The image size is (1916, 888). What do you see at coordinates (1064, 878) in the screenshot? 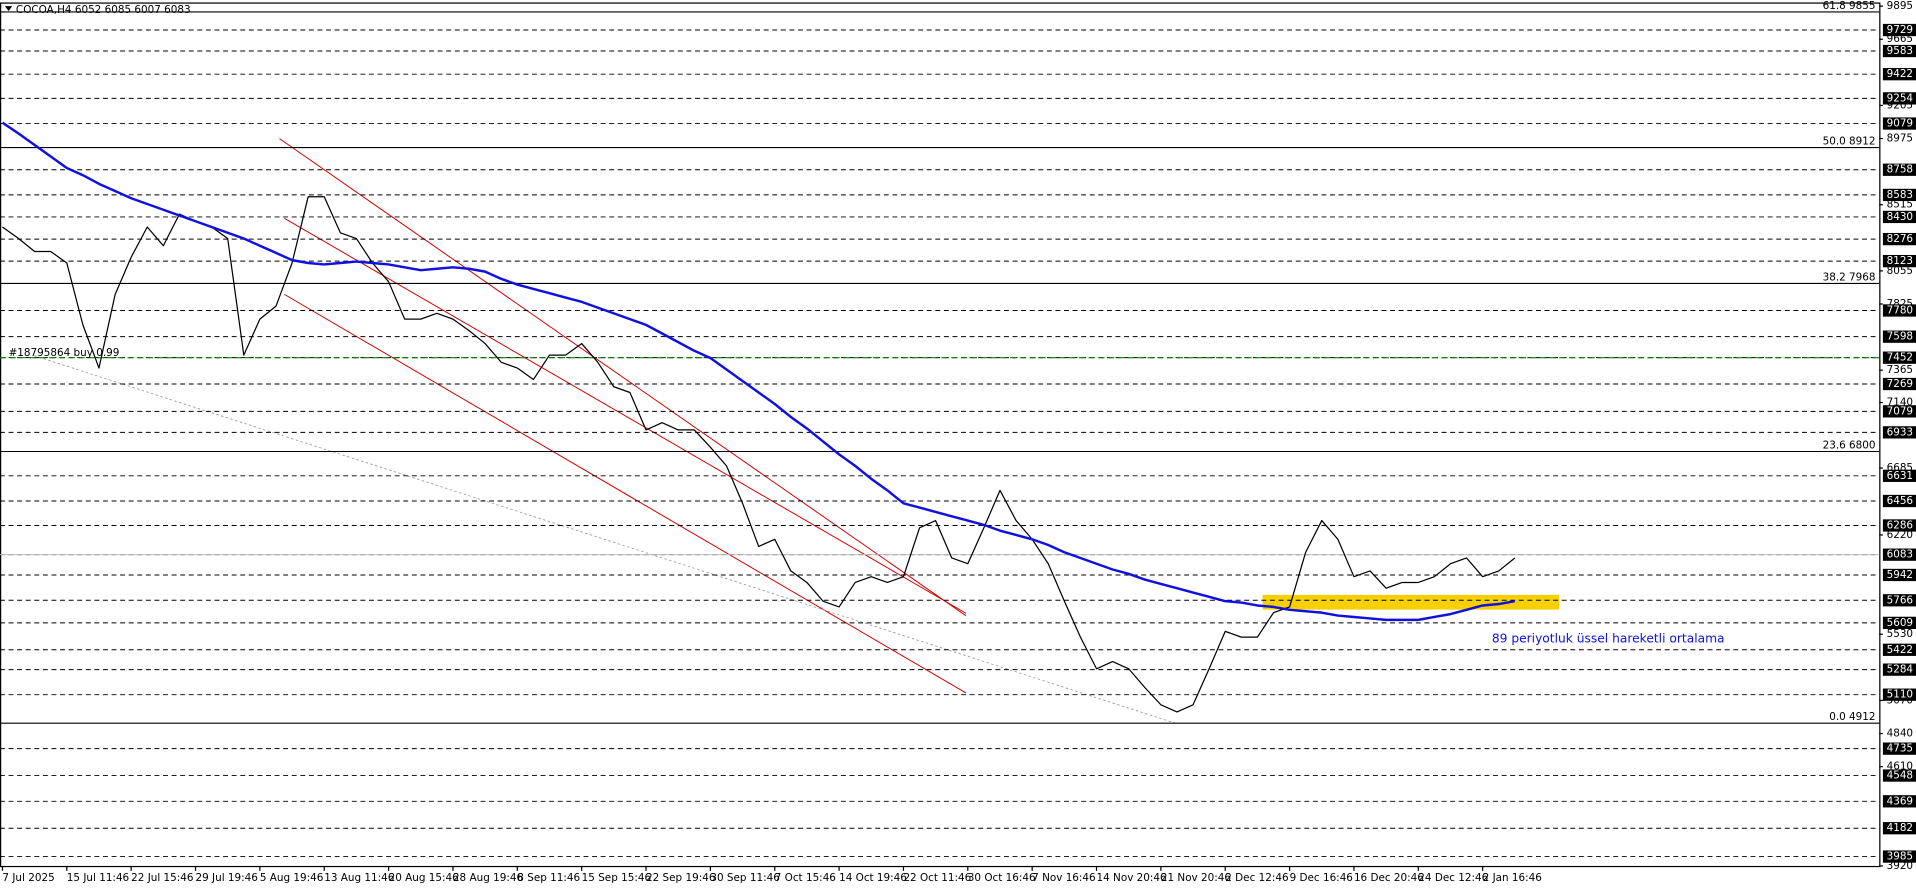
I see `x-tick-label: 7 Nov 16:46` at bounding box center [1064, 878].